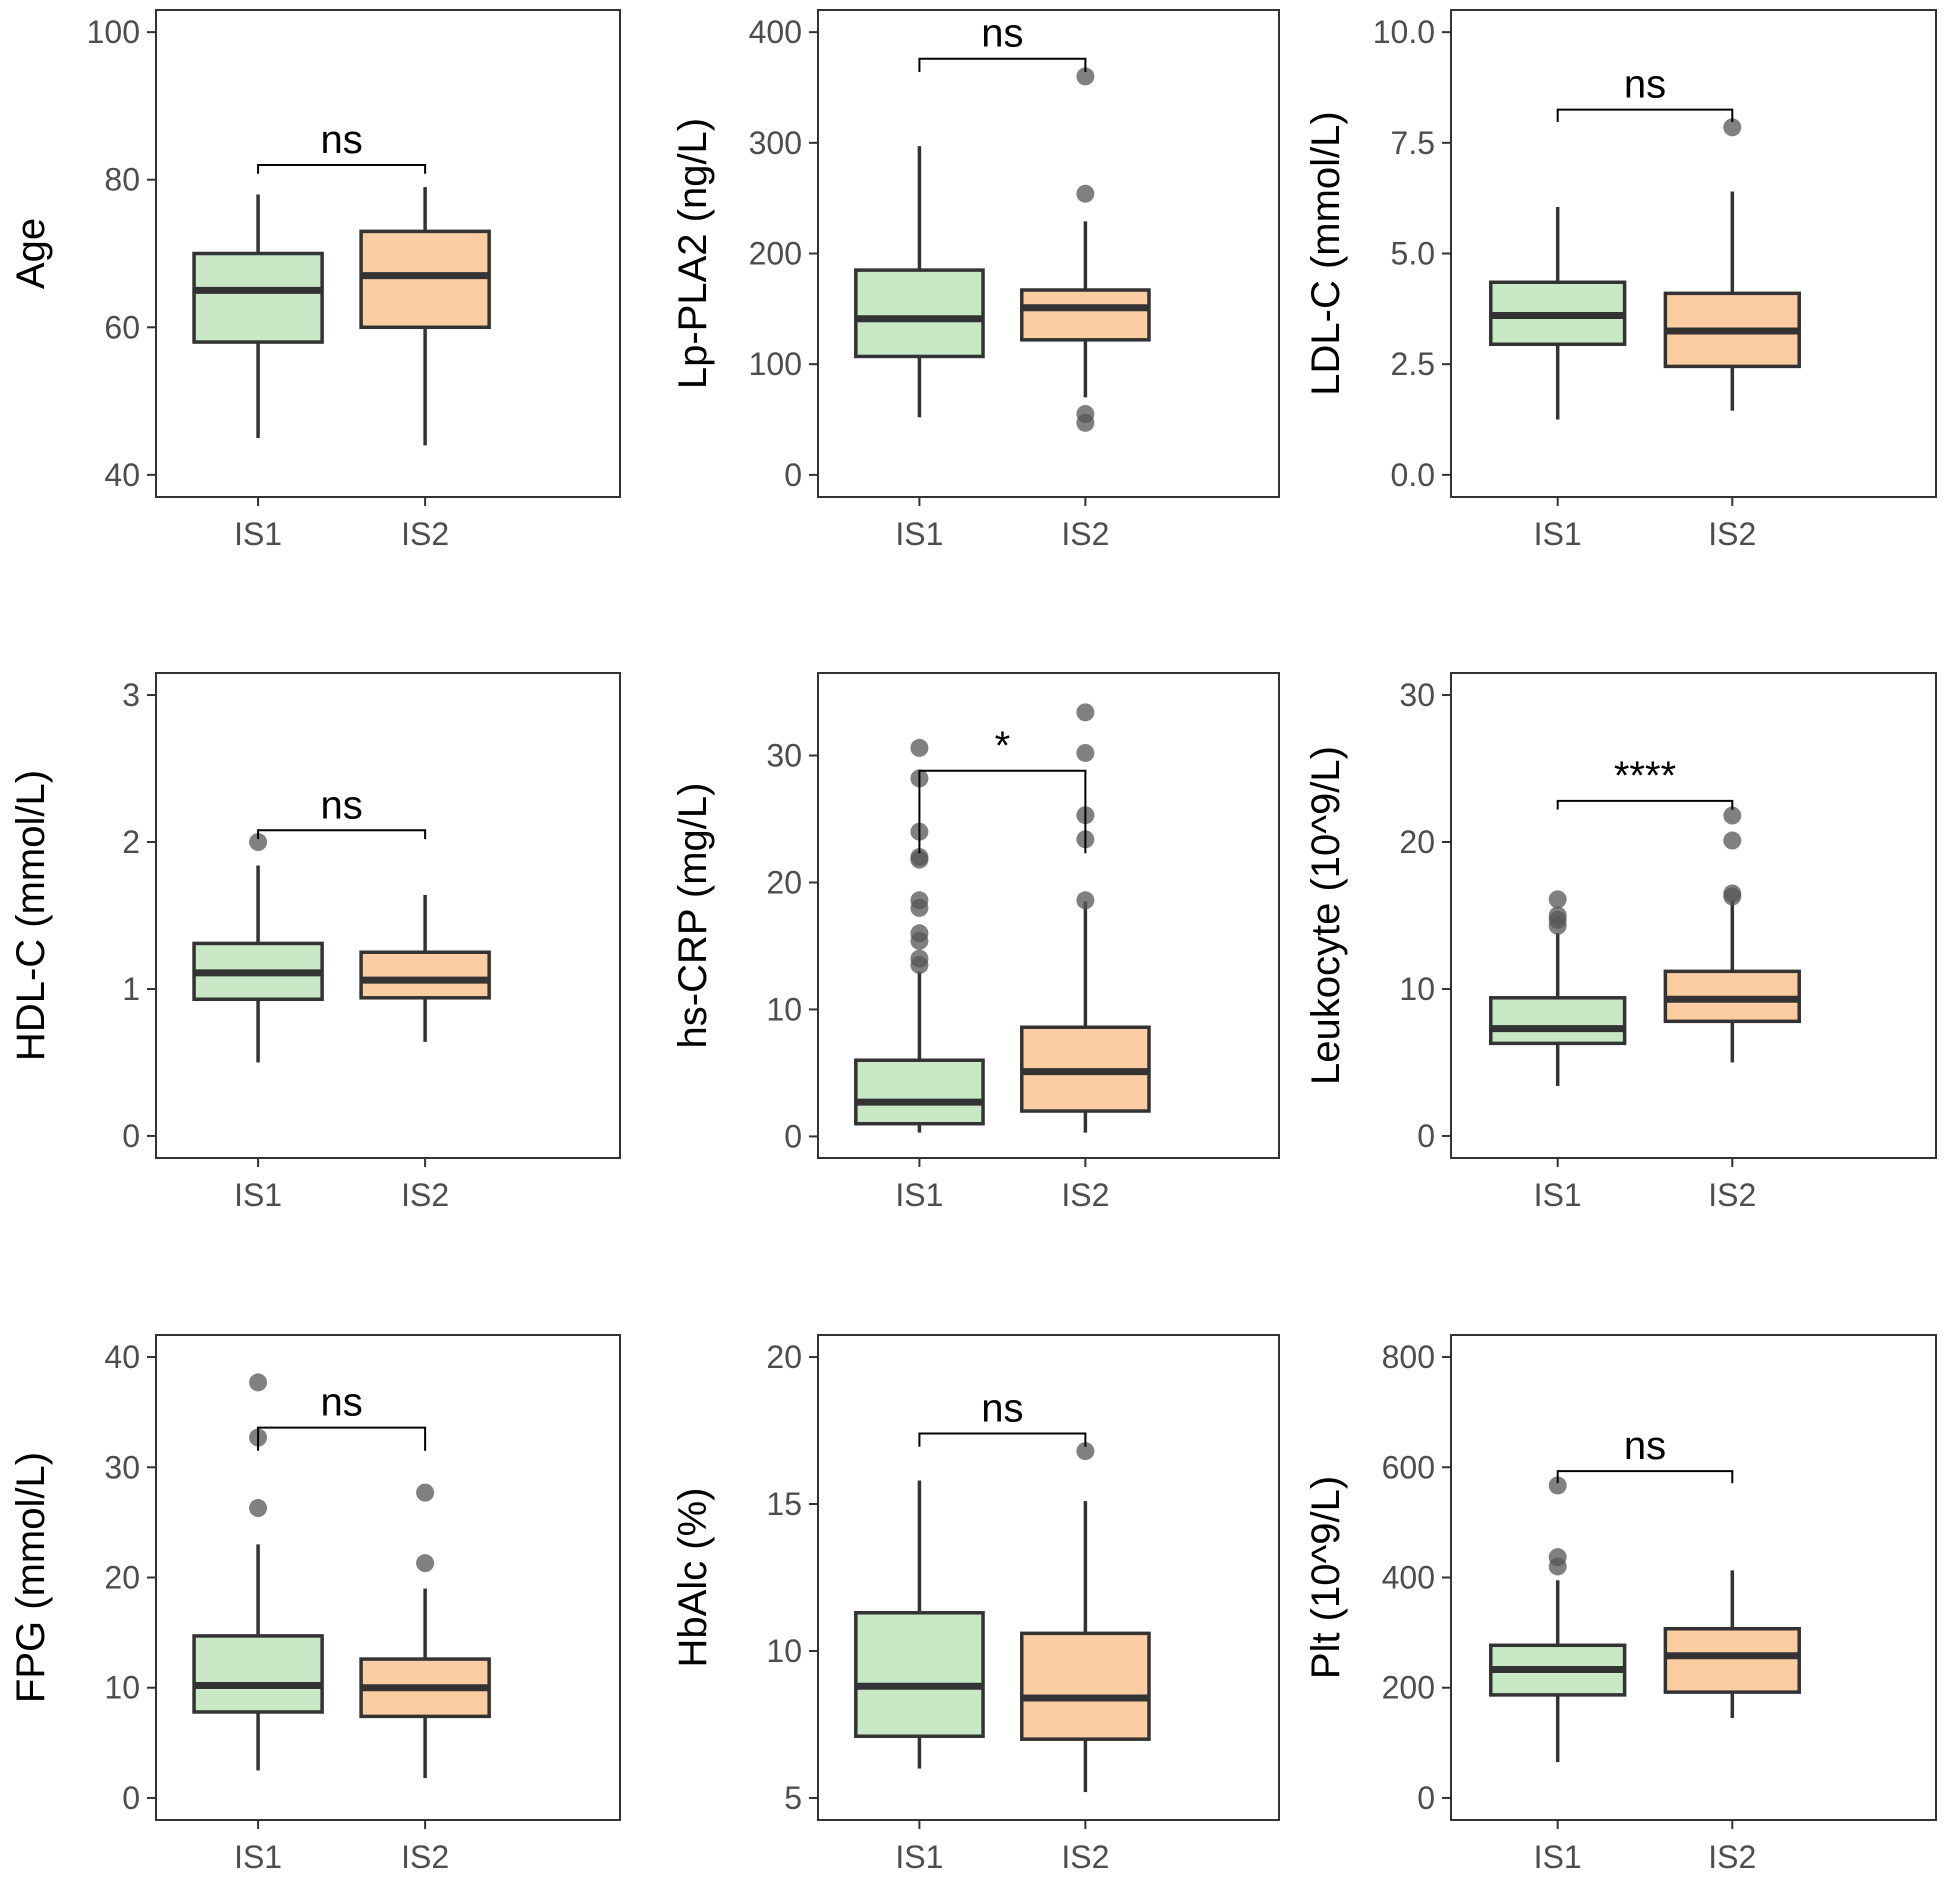  I want to click on y-tick-label: 80, so click(122, 180).